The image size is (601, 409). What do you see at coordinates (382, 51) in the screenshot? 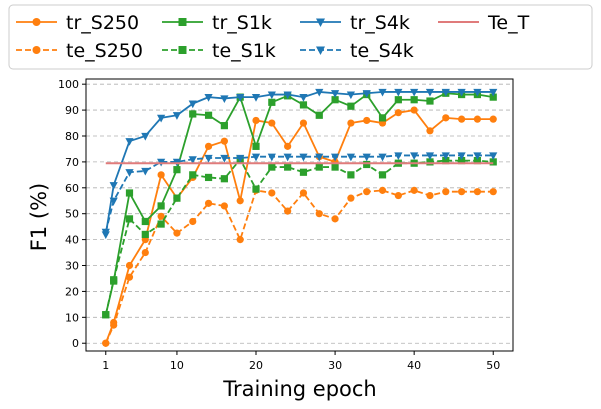
I see `legend-label-te_S4k: te_S4k` at bounding box center [382, 51].